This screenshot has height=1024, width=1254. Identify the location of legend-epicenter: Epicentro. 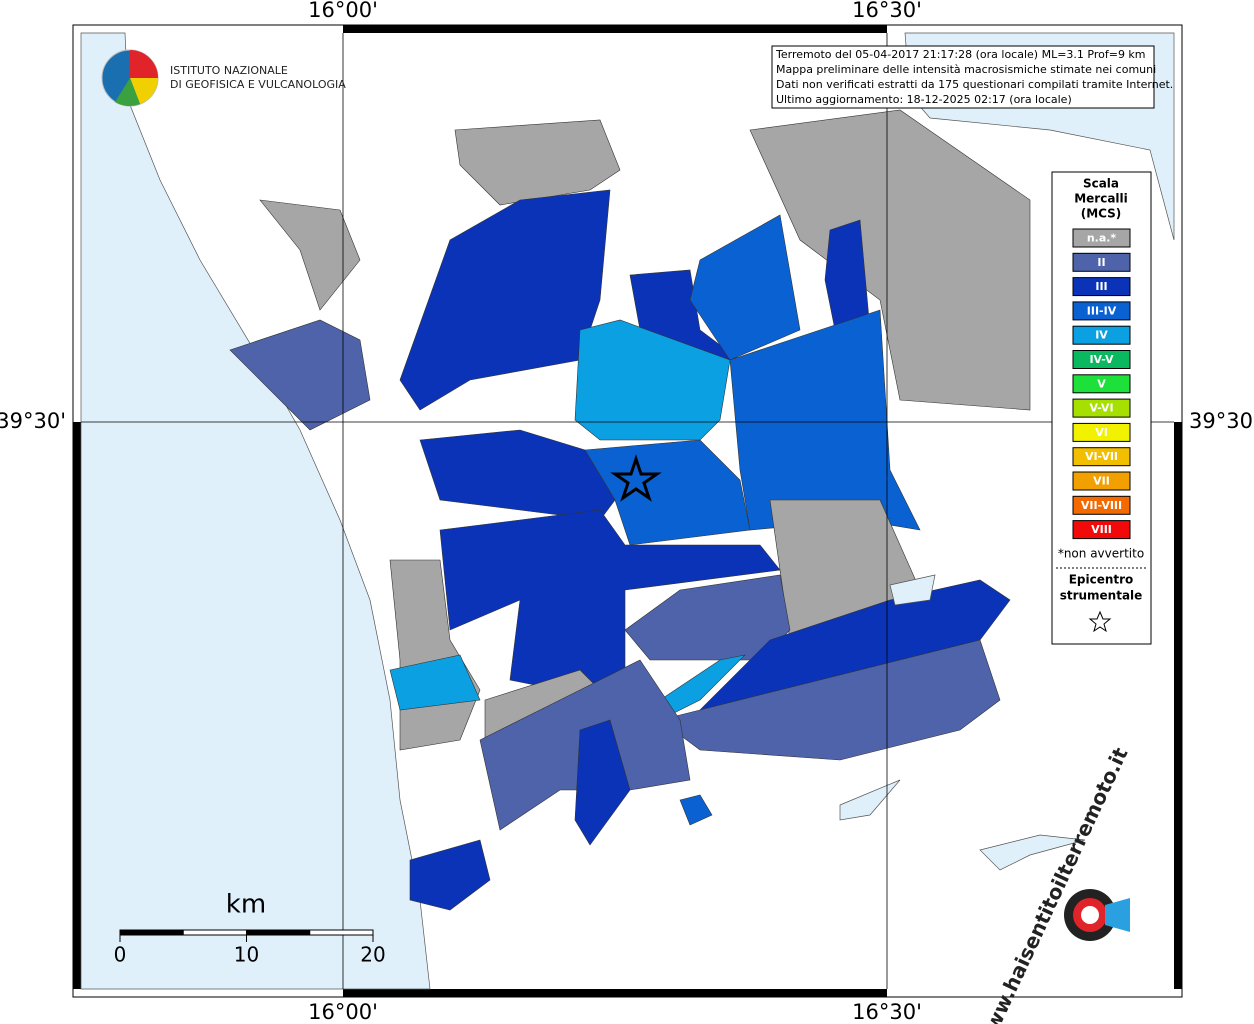
(1101, 580).